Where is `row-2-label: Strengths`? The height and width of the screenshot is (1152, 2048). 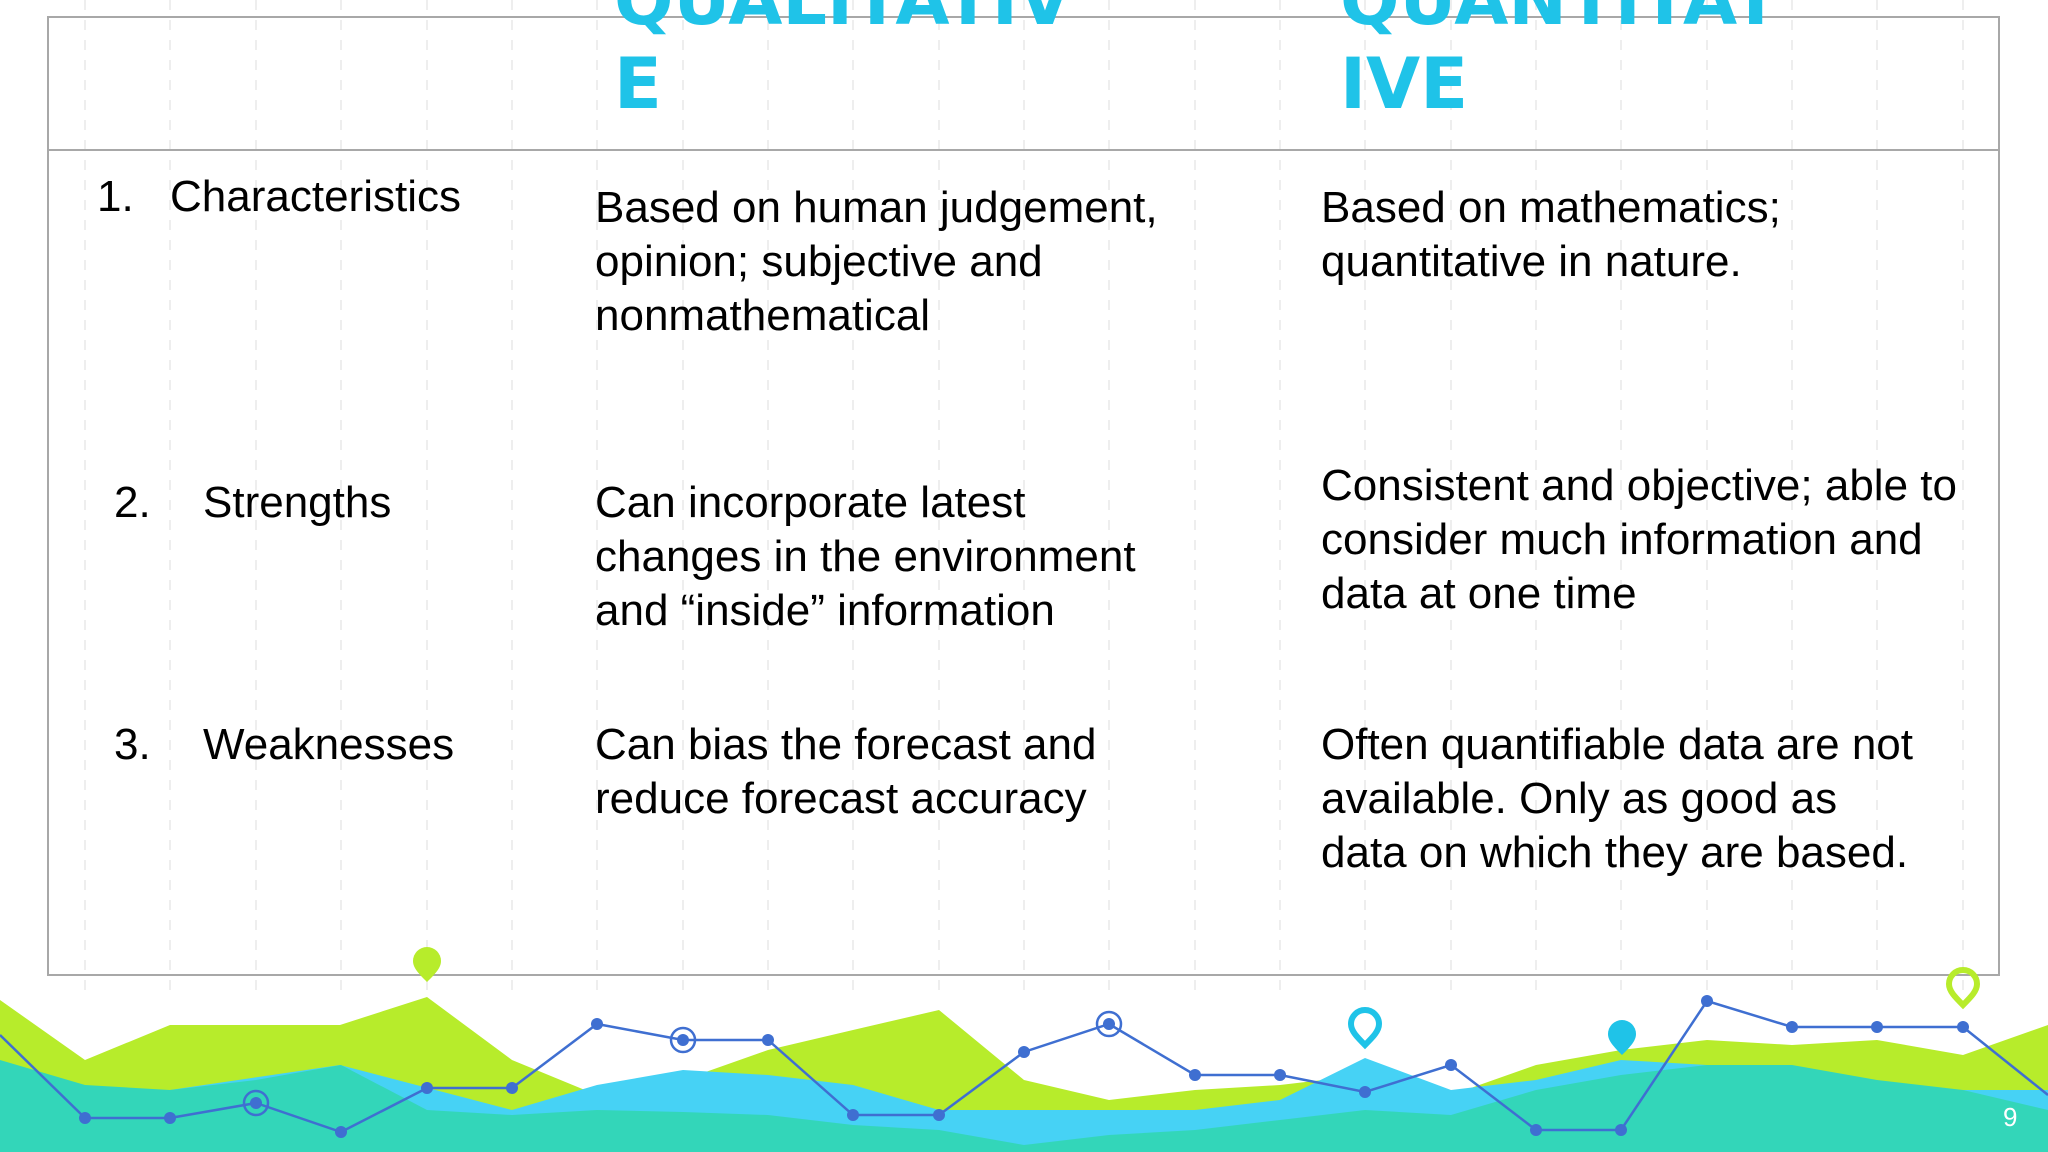
row-2-label: Strengths is located at coordinates (297, 502).